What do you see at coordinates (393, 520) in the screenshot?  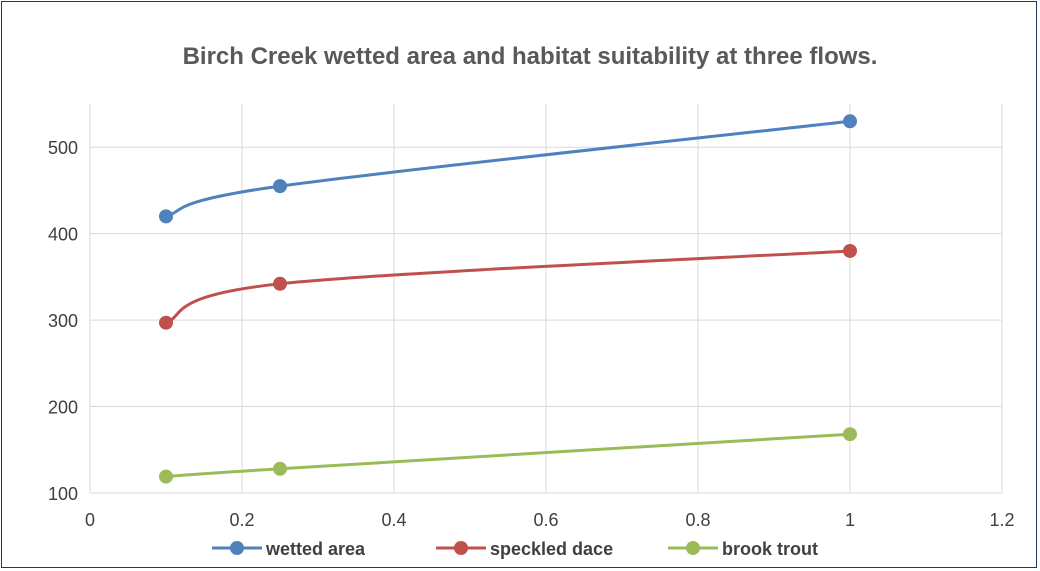 I see `x-tick-label: 0.4` at bounding box center [393, 520].